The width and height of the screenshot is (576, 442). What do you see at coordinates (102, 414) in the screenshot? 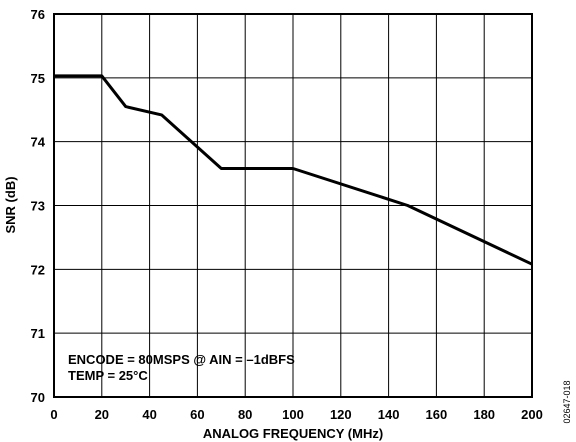
I see `x-tick-label: 20` at bounding box center [102, 414].